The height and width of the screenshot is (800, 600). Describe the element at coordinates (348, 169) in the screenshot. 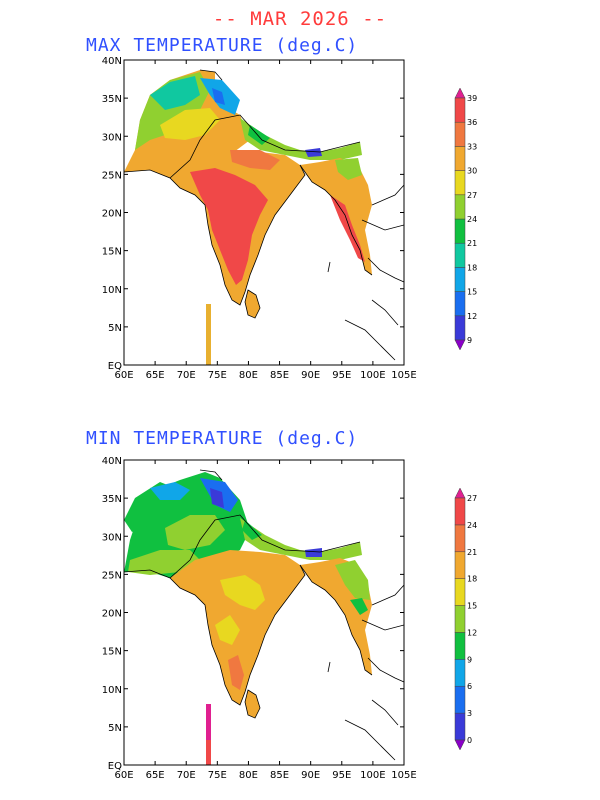

I see `region-myanmar-north` at that location.